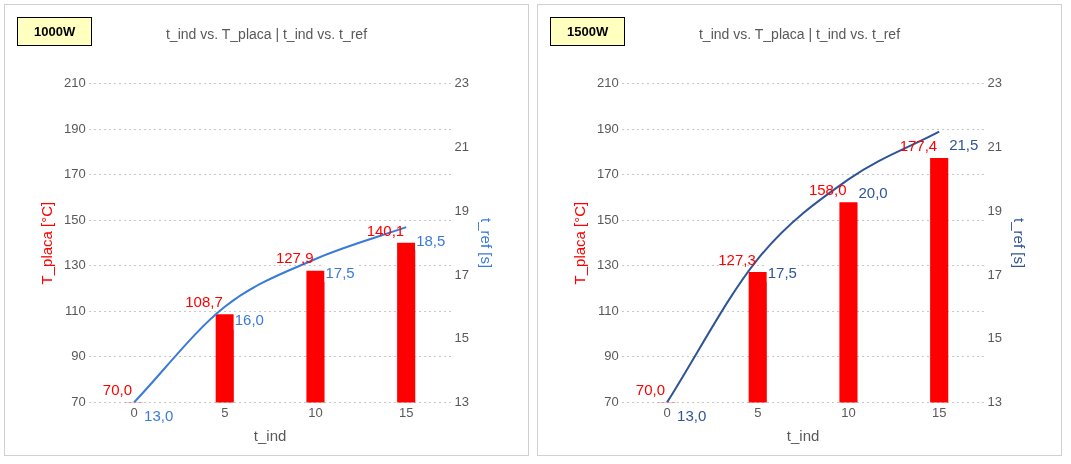 The width and height of the screenshot is (1071, 464). What do you see at coordinates (873, 193) in the screenshot?
I see `data-label: 20,0` at bounding box center [873, 193].